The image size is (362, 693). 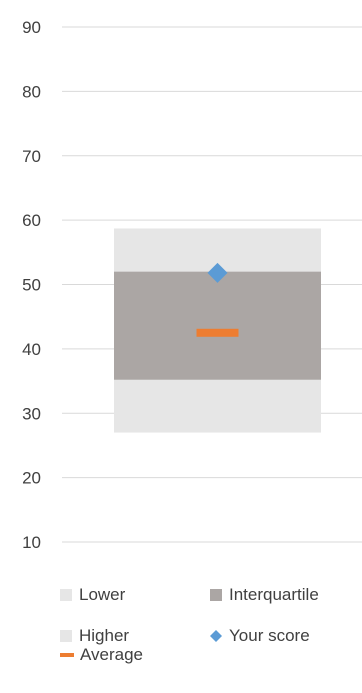 What do you see at coordinates (31, 156) in the screenshot?
I see `y-tick-label-70: 70` at bounding box center [31, 156].